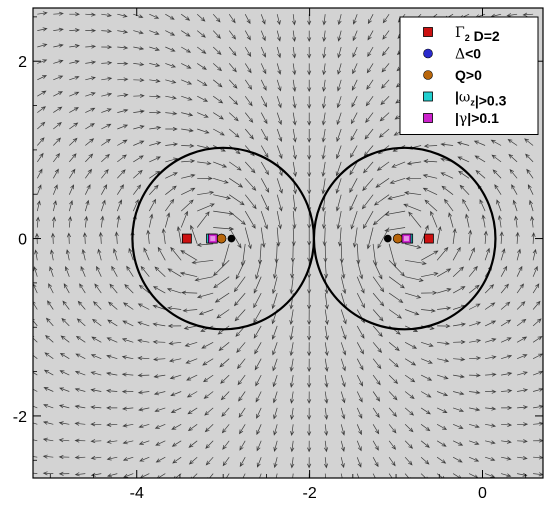 The height and width of the screenshot is (513, 551). Describe the element at coordinates (20, 417) in the screenshot. I see `y-tick-label-0: -2` at that location.